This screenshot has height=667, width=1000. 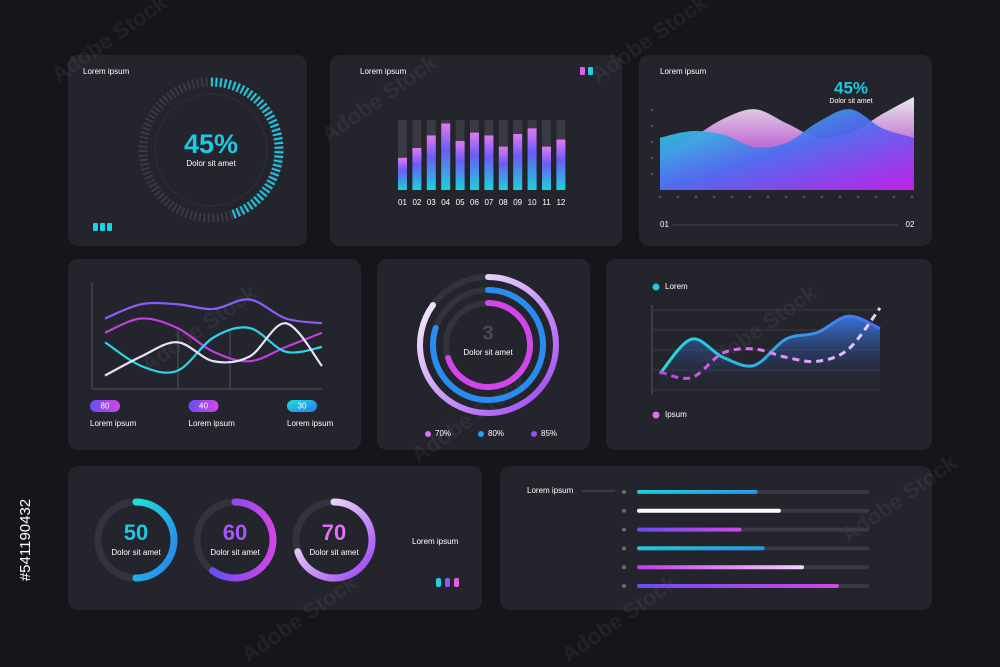 I want to click on gauge-arc, so click(x=247, y=148).